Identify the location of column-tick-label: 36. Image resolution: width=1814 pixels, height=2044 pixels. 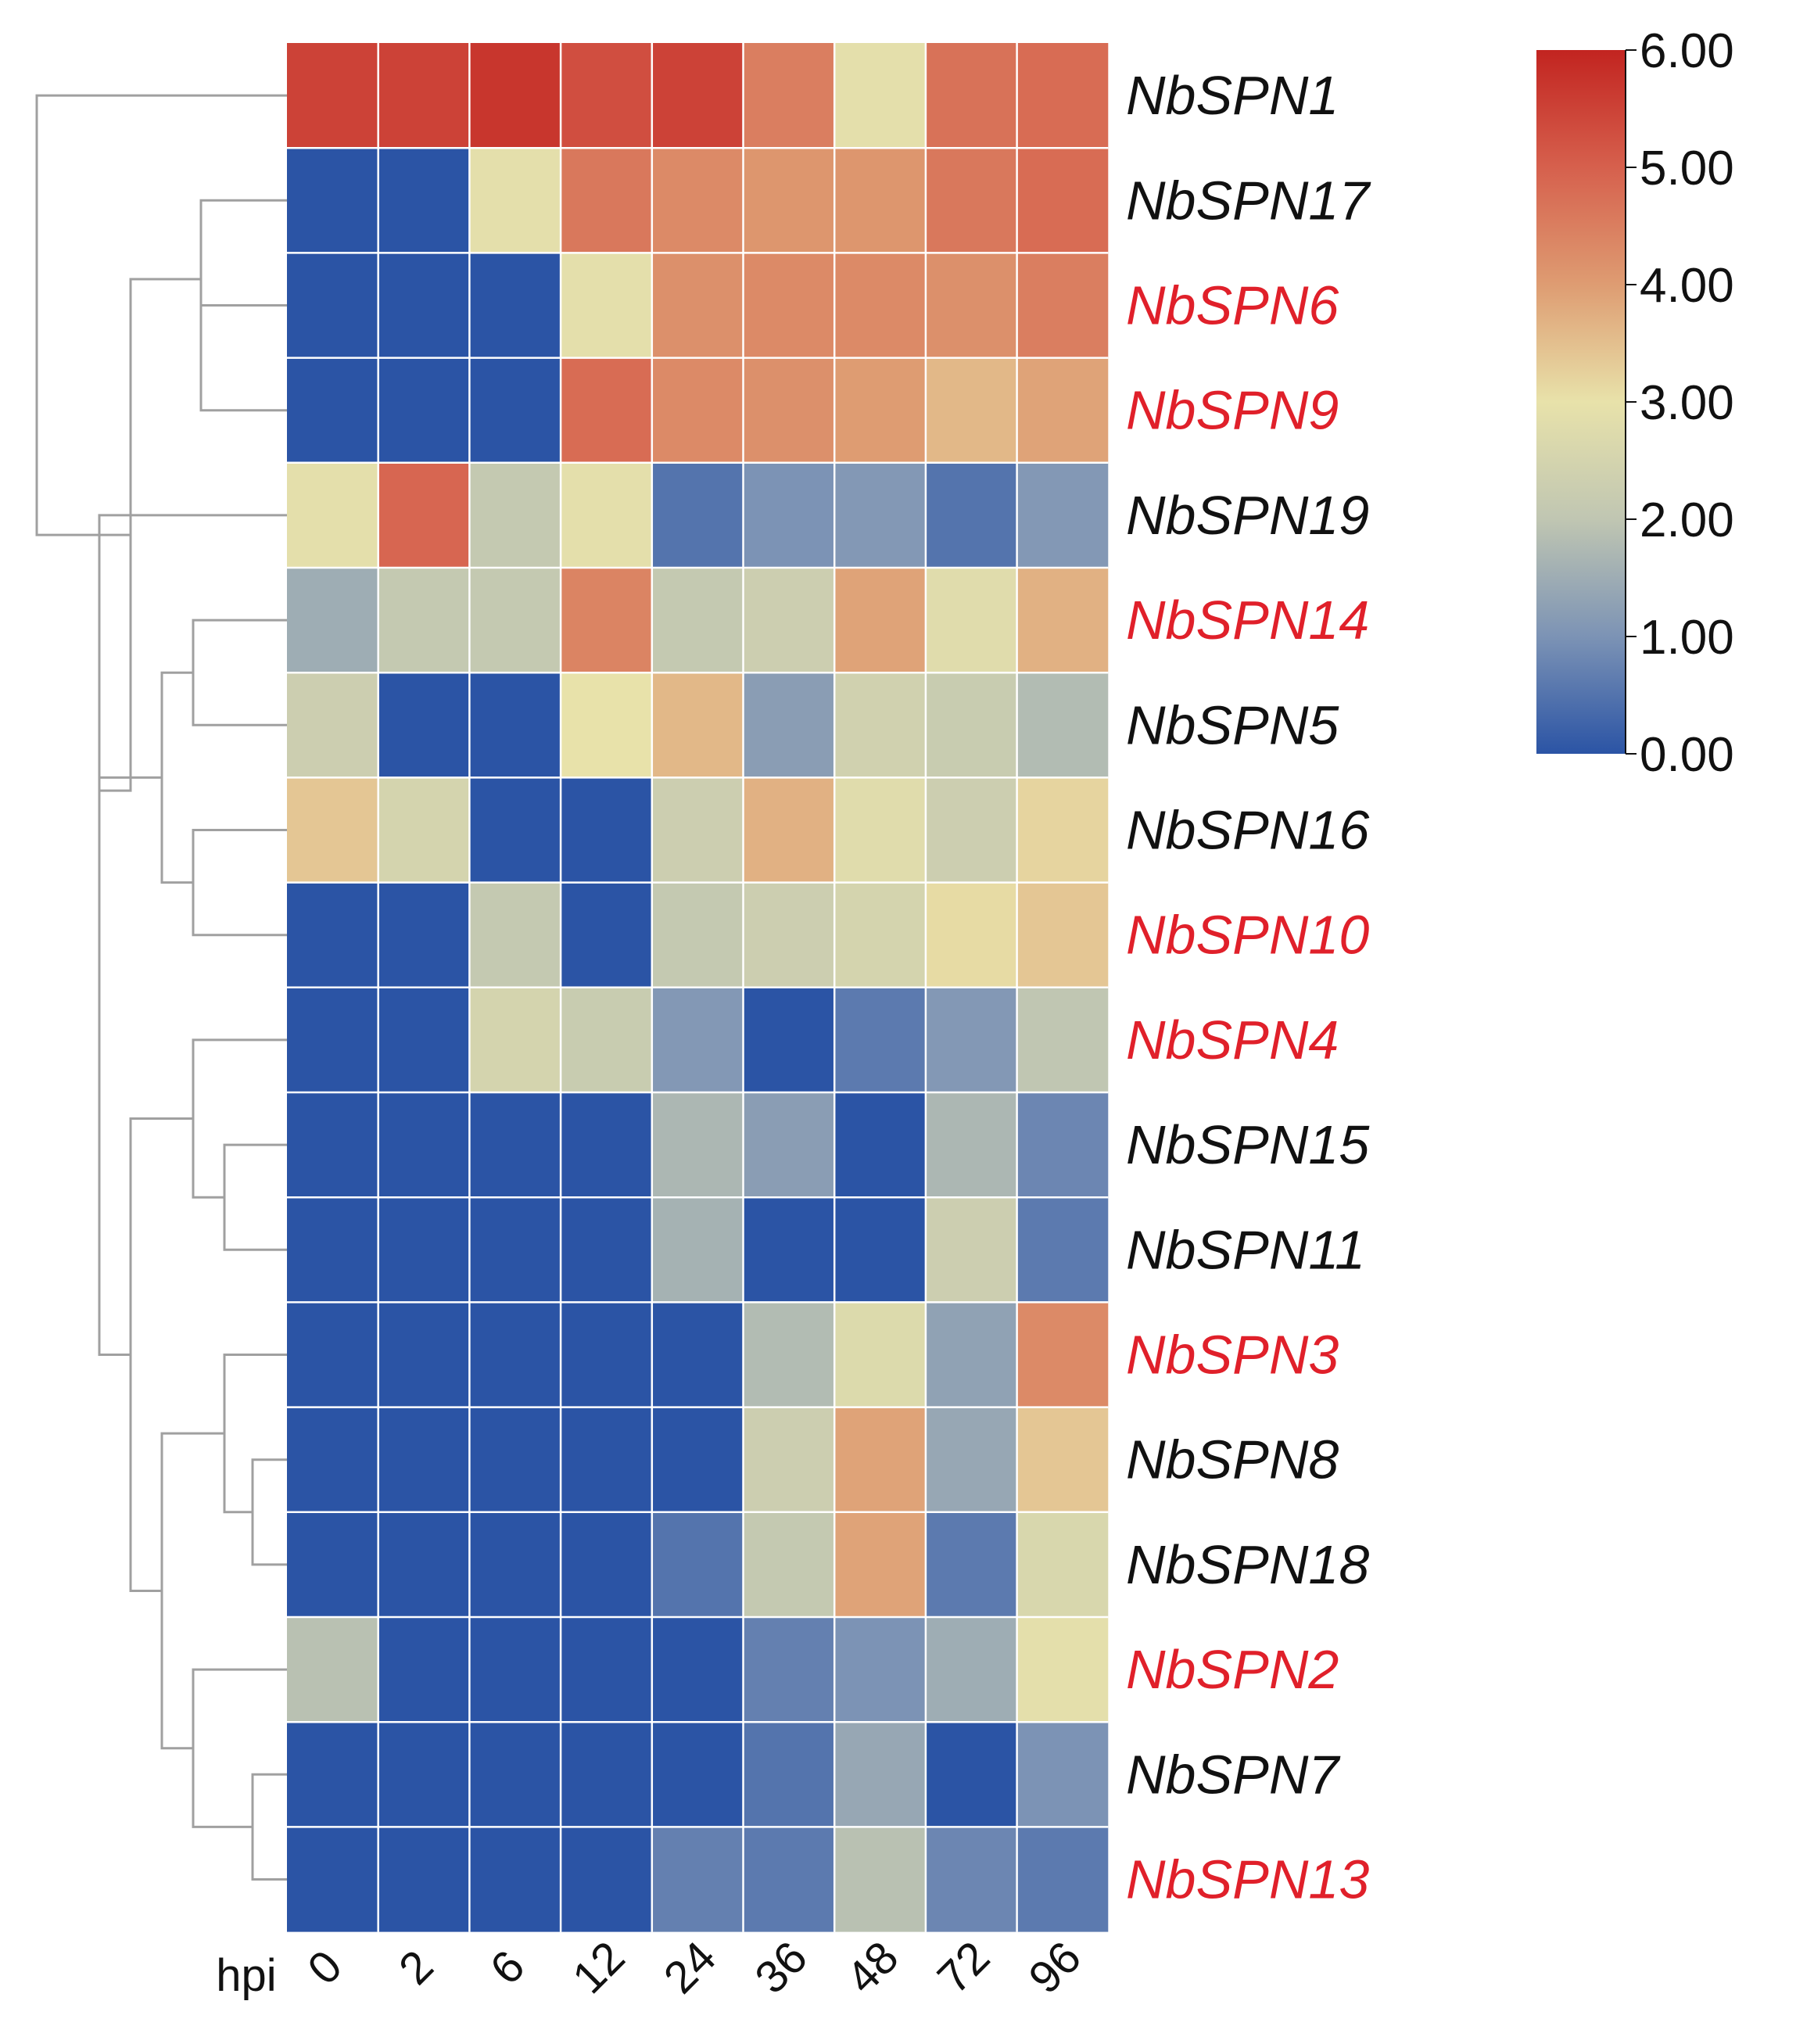
(781, 1967).